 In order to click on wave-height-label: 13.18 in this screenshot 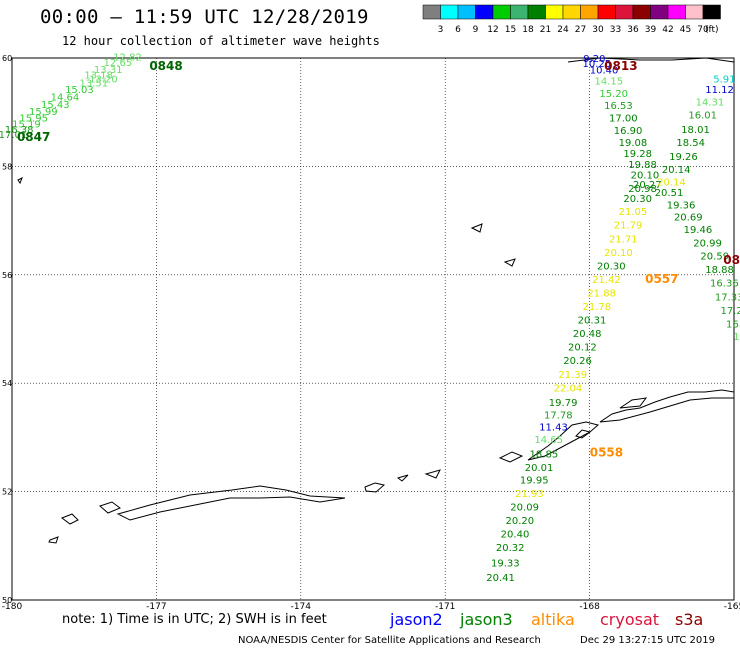, I will do `click(98, 76)`.